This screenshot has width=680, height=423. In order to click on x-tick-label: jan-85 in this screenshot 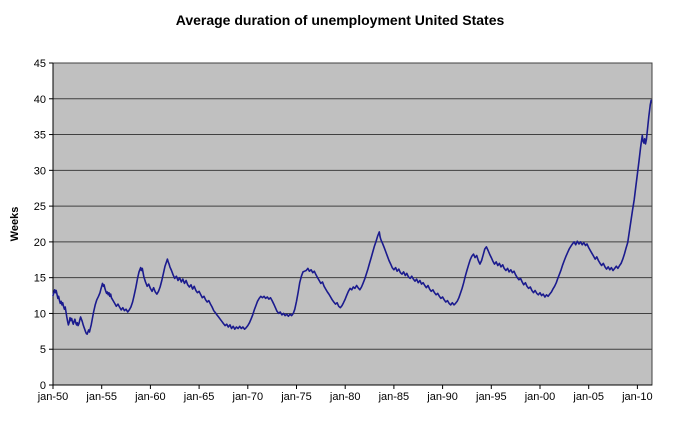, I will do `click(394, 397)`.